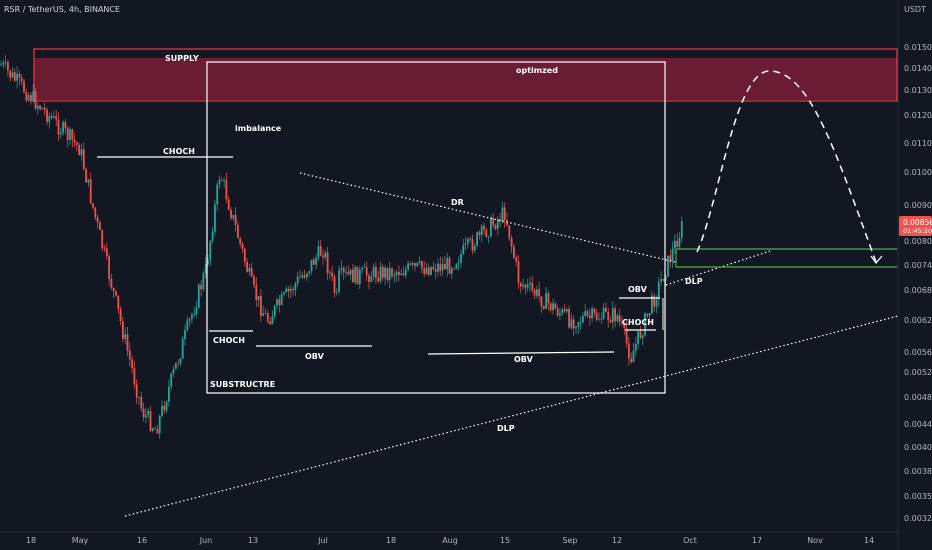  Describe the element at coordinates (694, 281) in the screenshot. I see `label-dlp-upper: DLP` at that location.